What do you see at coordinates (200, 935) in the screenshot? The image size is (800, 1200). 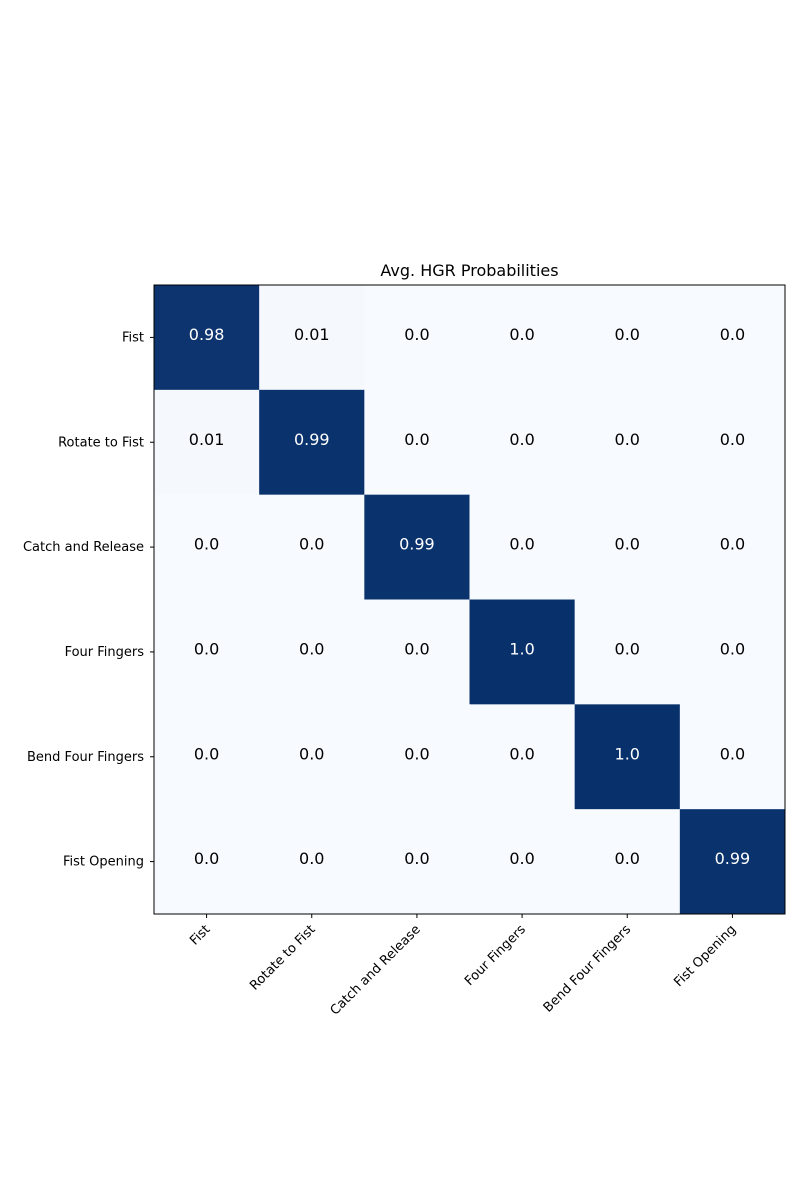 I see `x-tick-label: Fist` at bounding box center [200, 935].